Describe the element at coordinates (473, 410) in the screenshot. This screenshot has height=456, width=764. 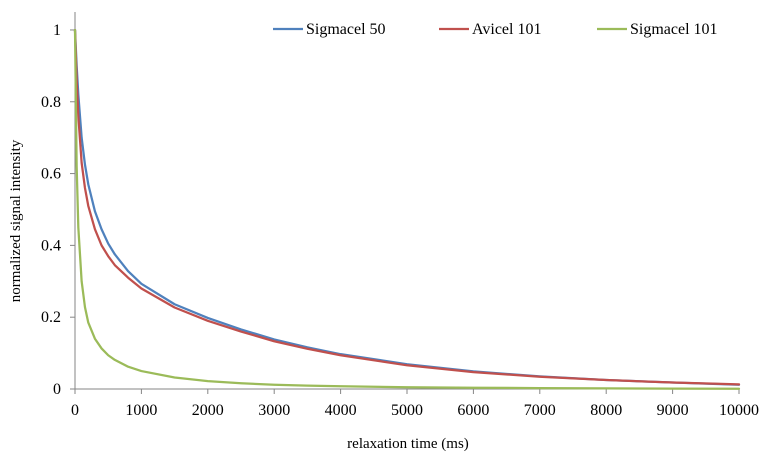
I see `x-tick-label: 6000` at that location.